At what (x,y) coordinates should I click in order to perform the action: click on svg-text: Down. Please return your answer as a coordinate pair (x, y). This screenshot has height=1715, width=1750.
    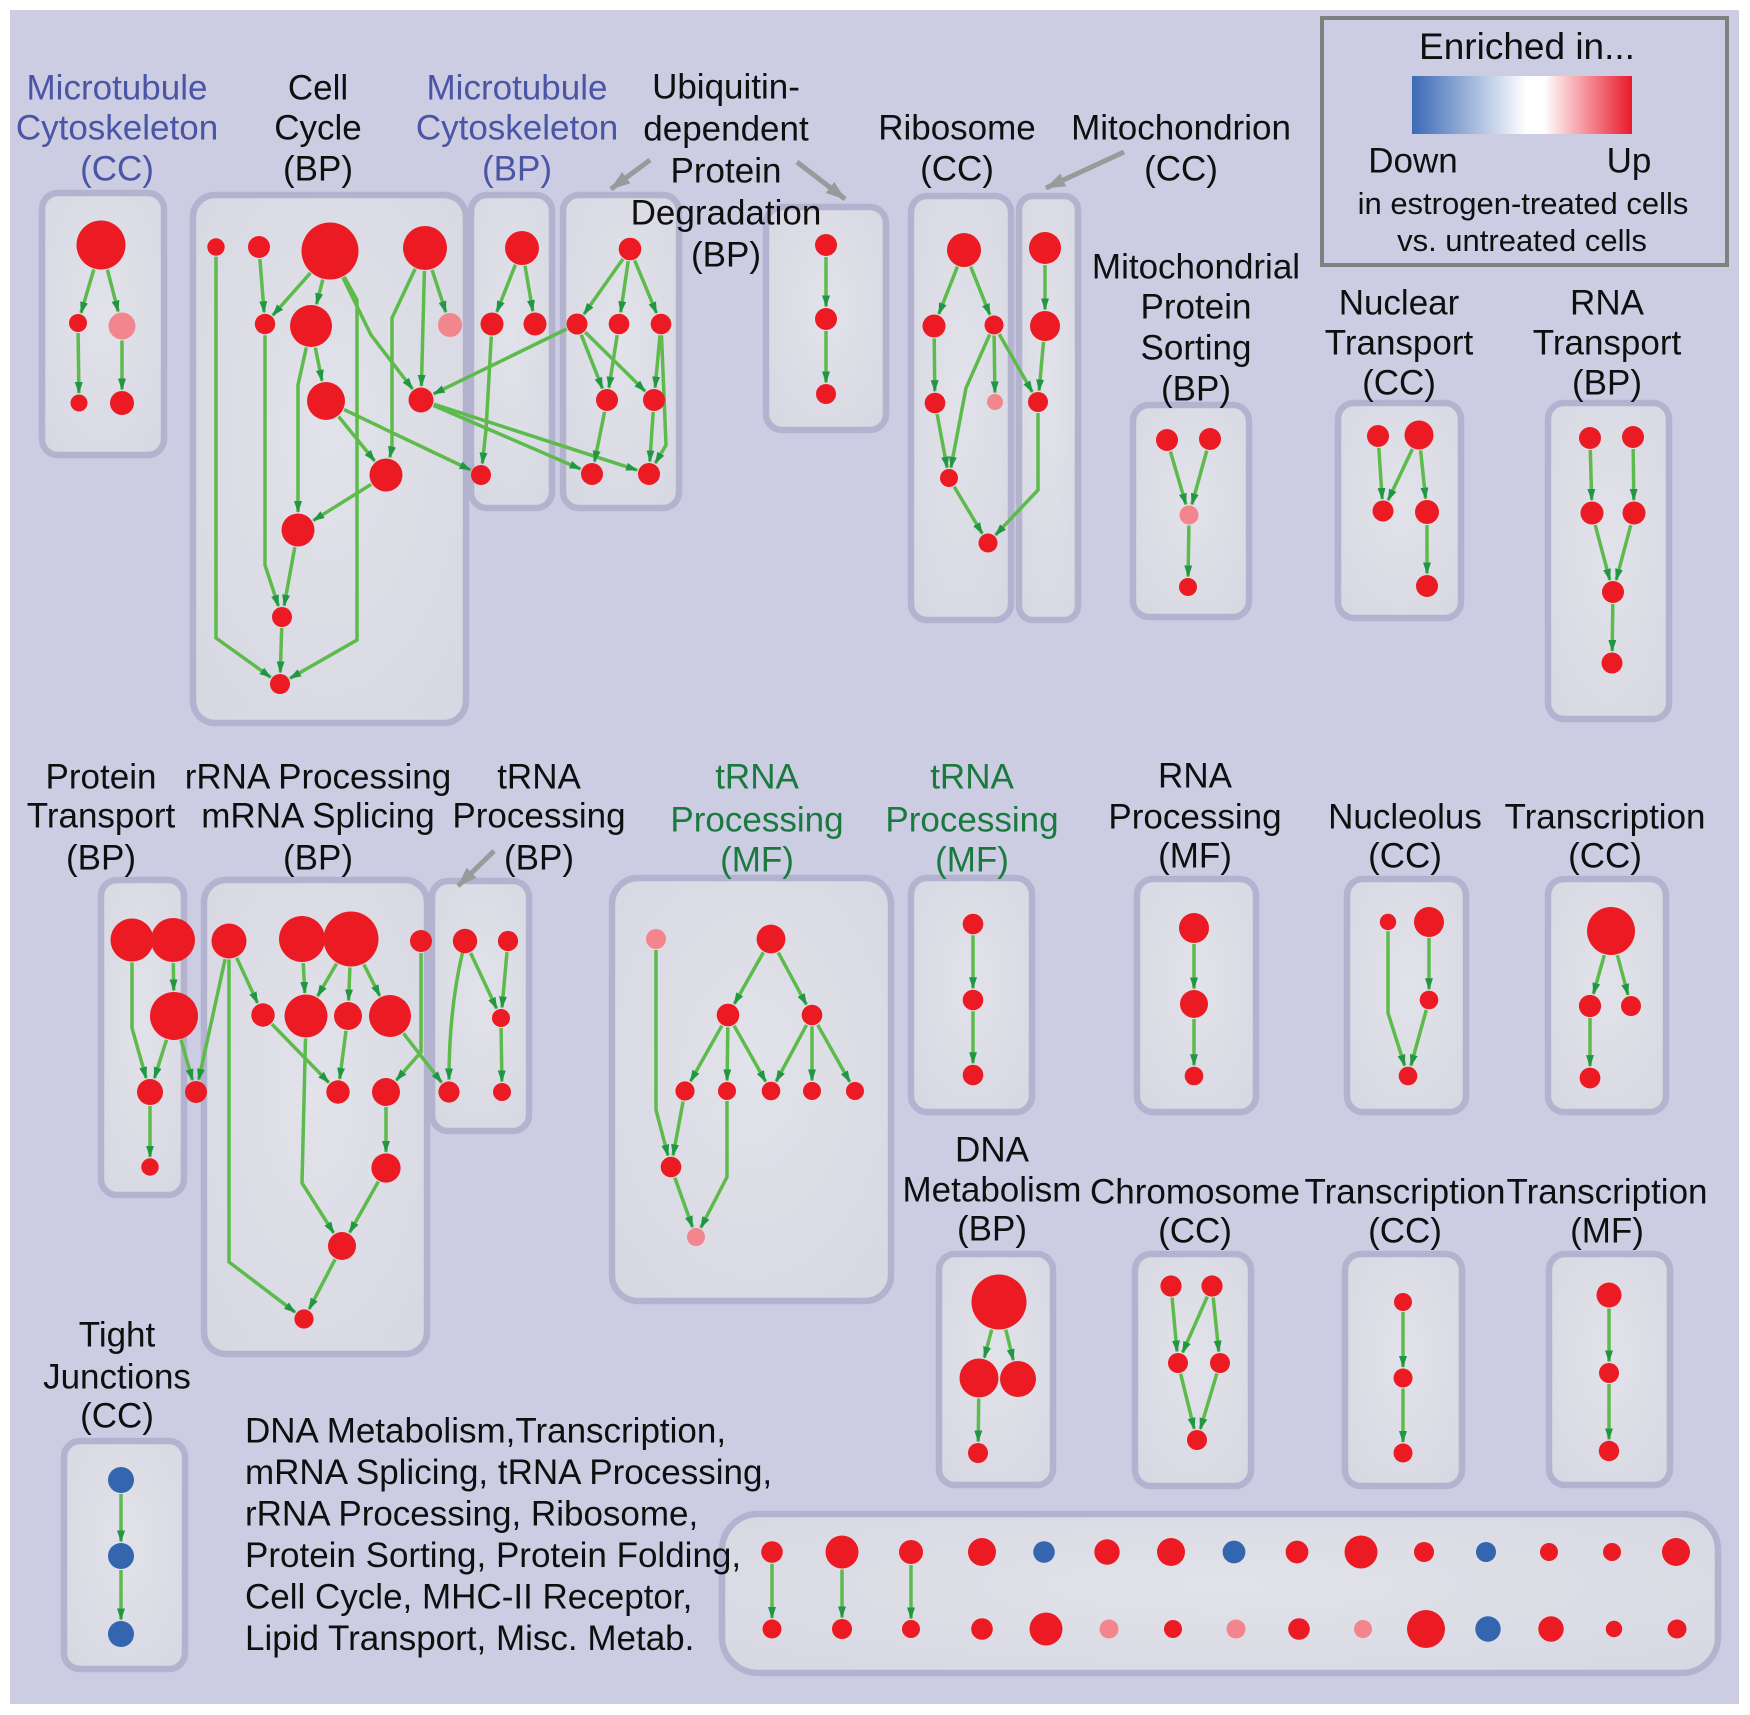
    Looking at the image, I should click on (1412, 160).